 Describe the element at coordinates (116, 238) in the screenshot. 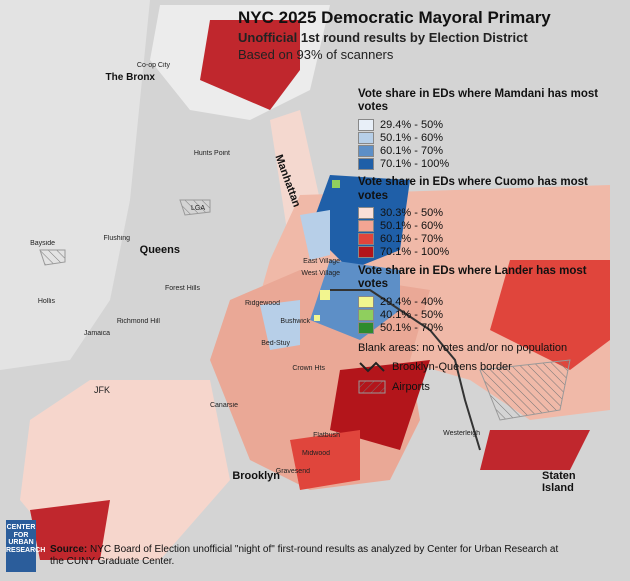

I see `label-flushing: Flushing` at that location.